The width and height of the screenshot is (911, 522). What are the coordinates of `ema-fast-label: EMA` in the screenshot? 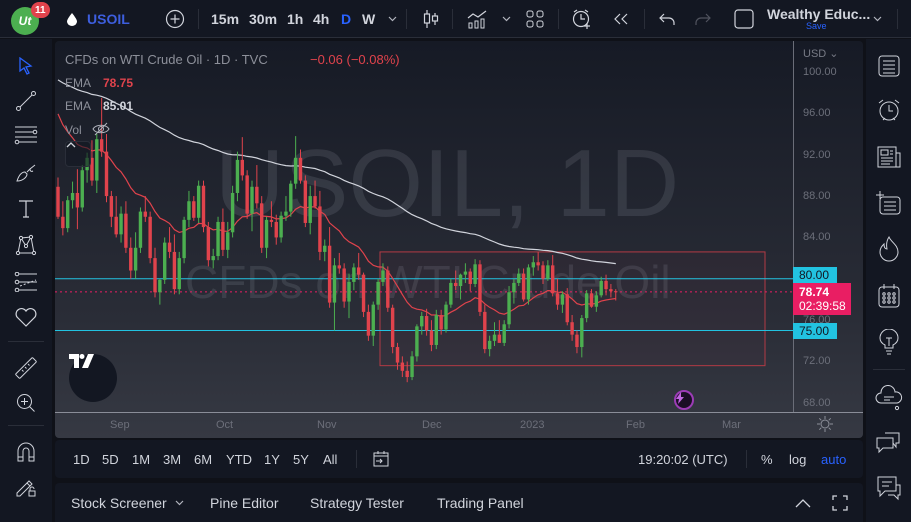 It's located at (78, 83).